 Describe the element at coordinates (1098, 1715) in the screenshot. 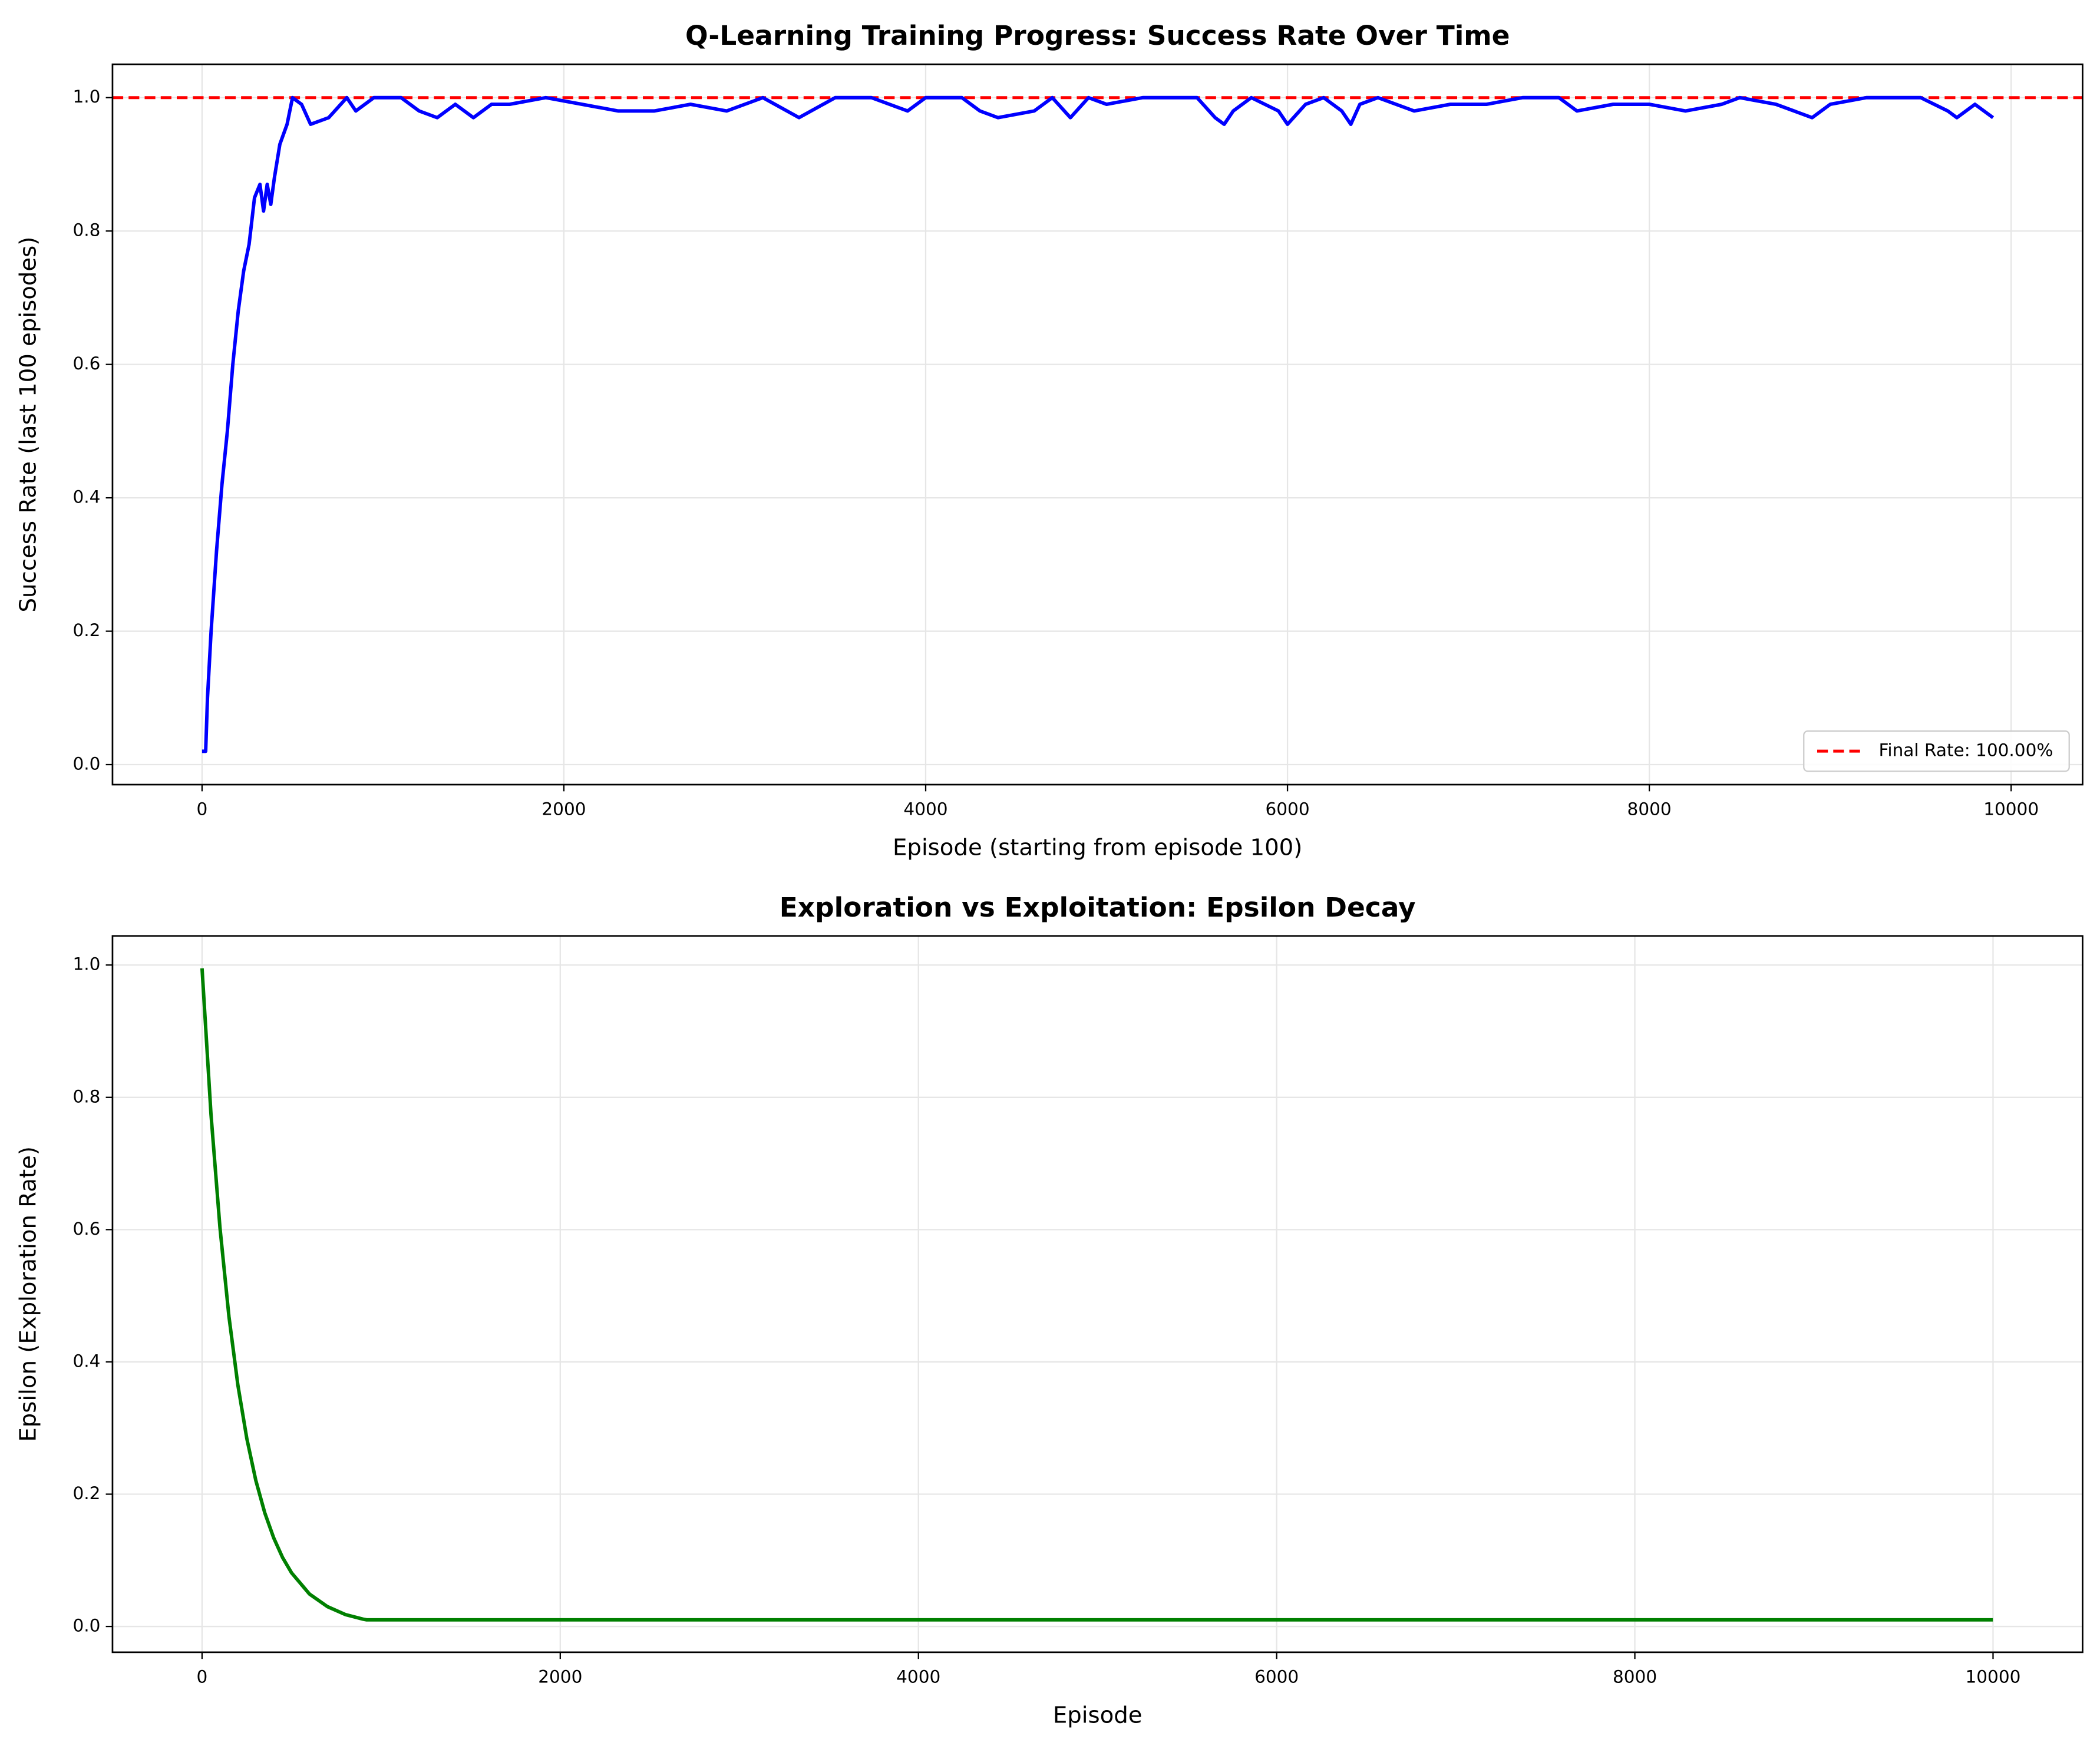

I see `x-axis-label: Episode` at that location.